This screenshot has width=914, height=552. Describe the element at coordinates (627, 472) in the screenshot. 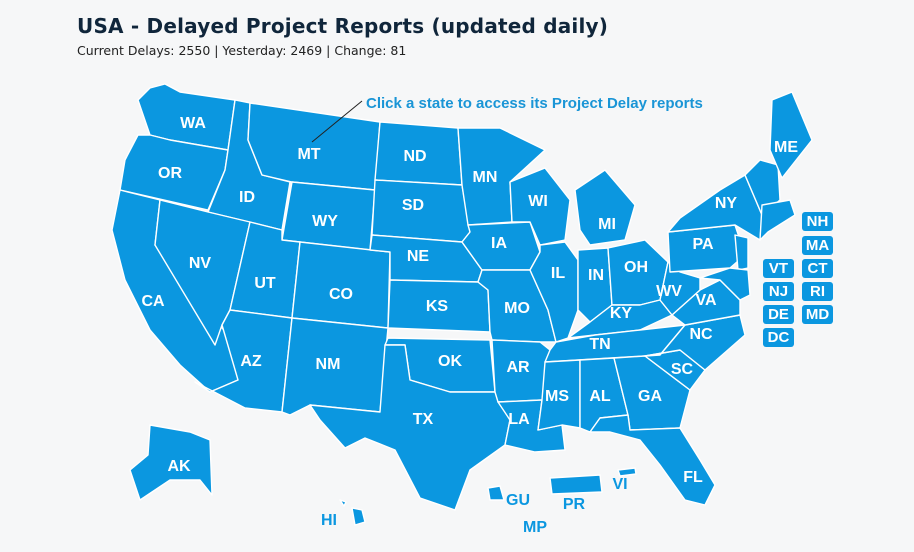

I see `state-vi` at that location.